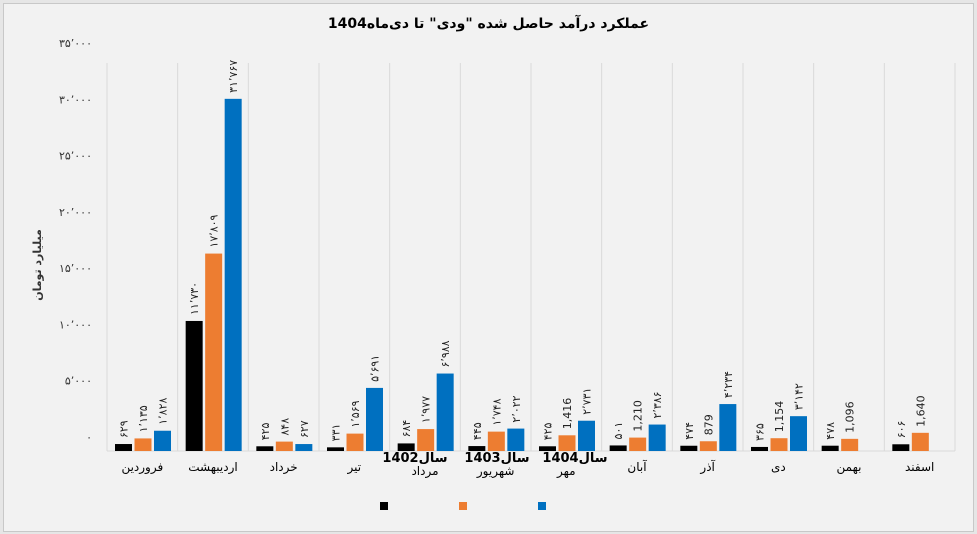  What do you see at coordinates (78, 381) in the screenshot?
I see `y-tick-label: ۵٬۰۰۰` at bounding box center [78, 381].